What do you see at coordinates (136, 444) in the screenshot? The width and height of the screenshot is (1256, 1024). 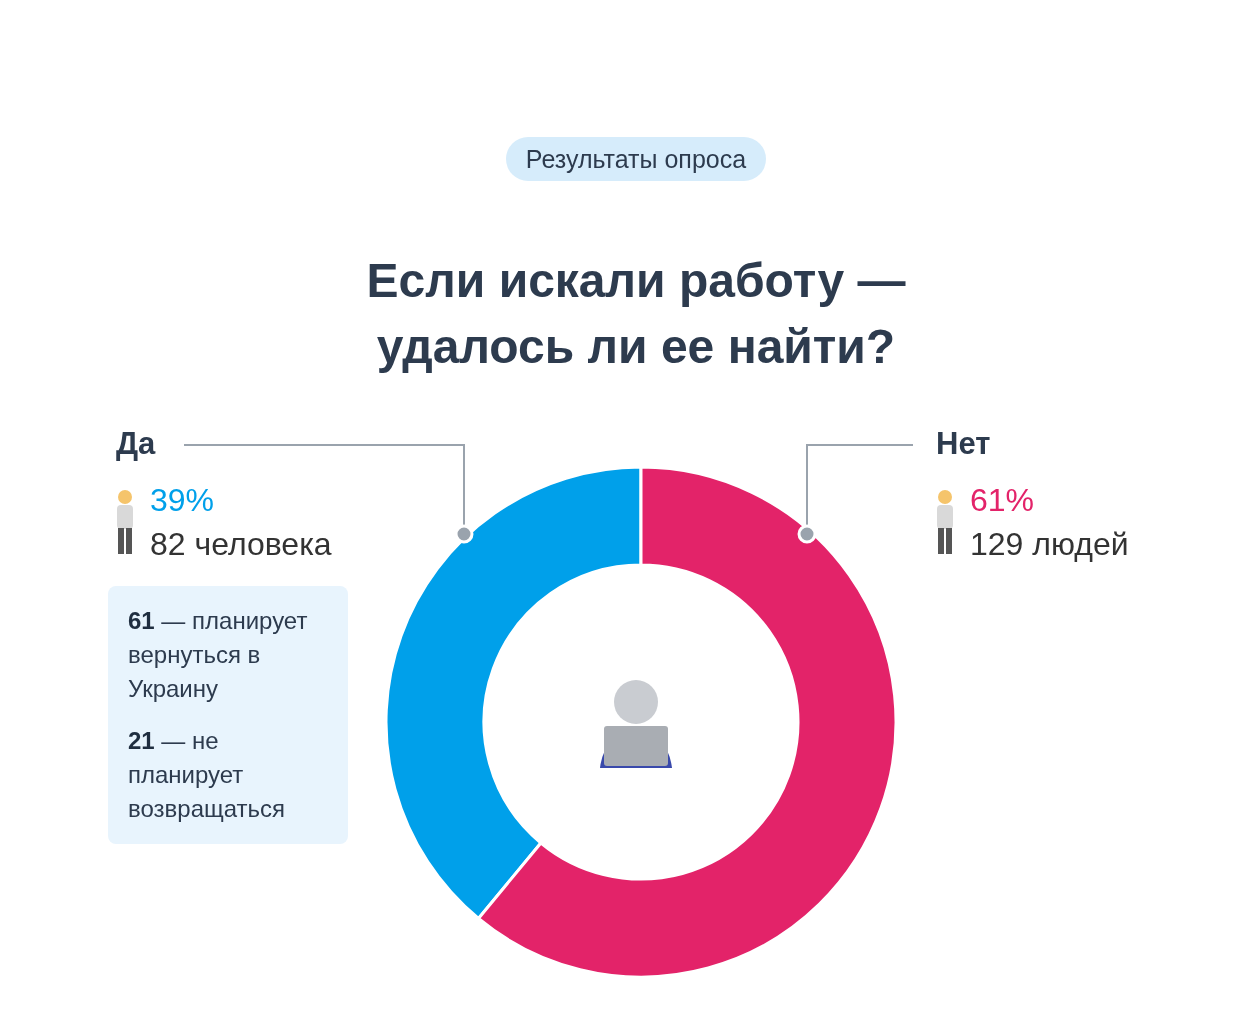 I see `slice-label: Да` at bounding box center [136, 444].